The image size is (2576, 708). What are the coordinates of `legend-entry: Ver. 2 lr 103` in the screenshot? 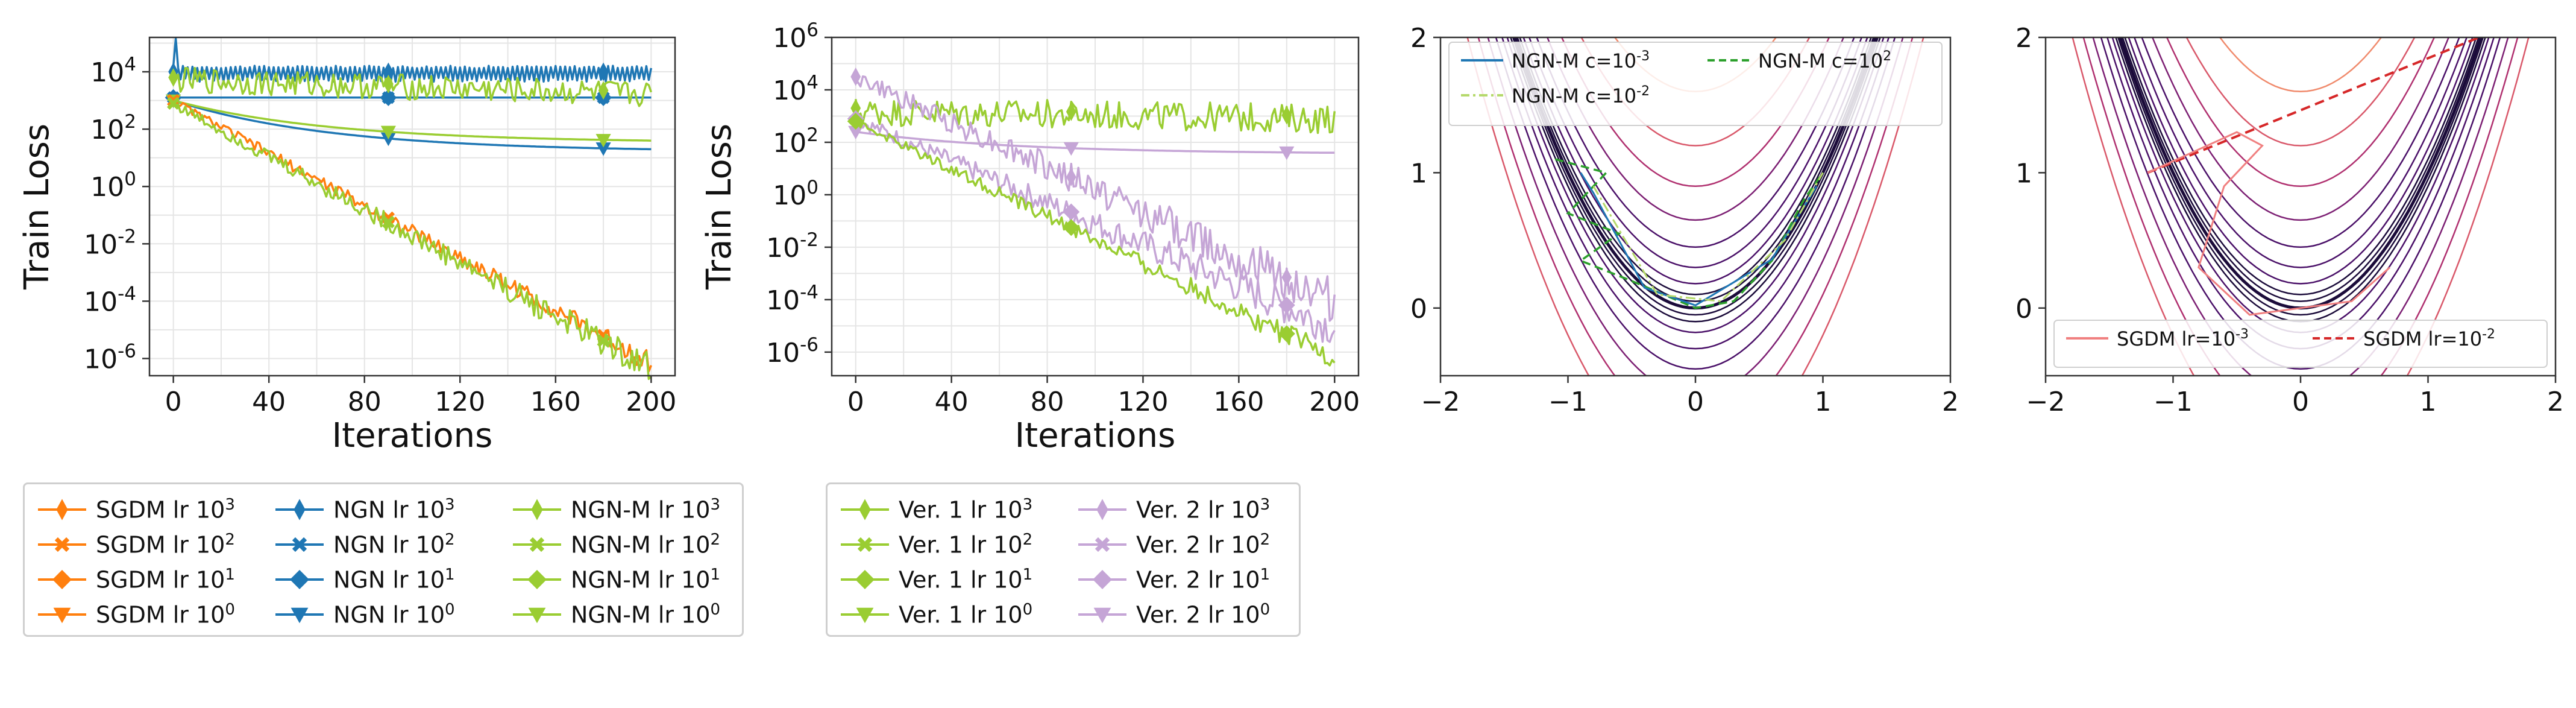 It's located at (1174, 510).